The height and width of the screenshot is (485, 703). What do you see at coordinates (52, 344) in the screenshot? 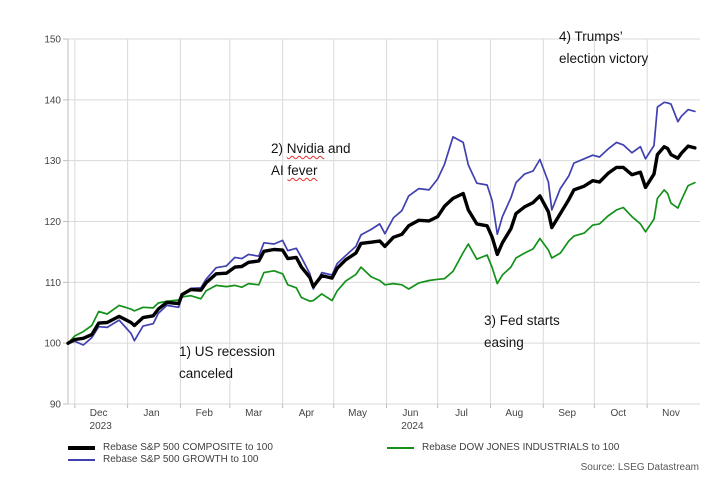
I see `y-tick-label: 100` at bounding box center [52, 344].